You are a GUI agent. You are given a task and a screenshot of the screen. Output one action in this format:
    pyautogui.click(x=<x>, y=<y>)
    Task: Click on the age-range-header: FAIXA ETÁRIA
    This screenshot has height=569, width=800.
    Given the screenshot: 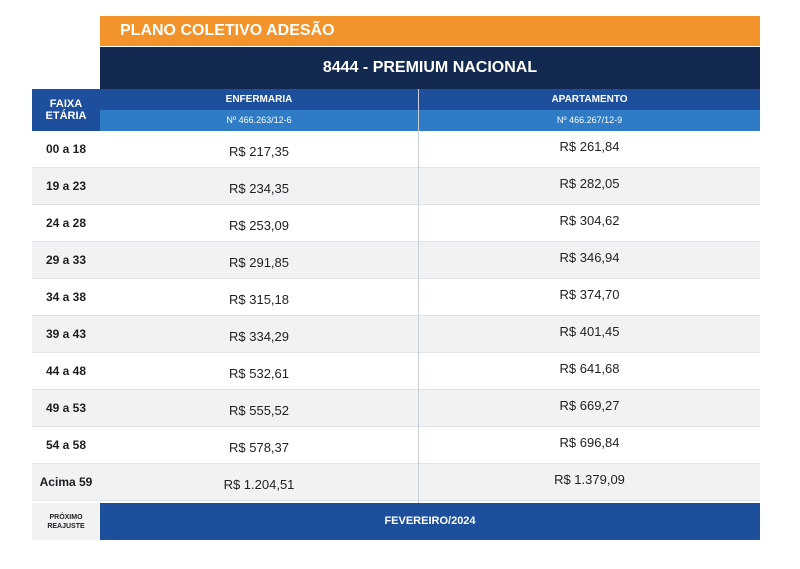 What is the action you would take?
    pyautogui.click(x=66, y=110)
    